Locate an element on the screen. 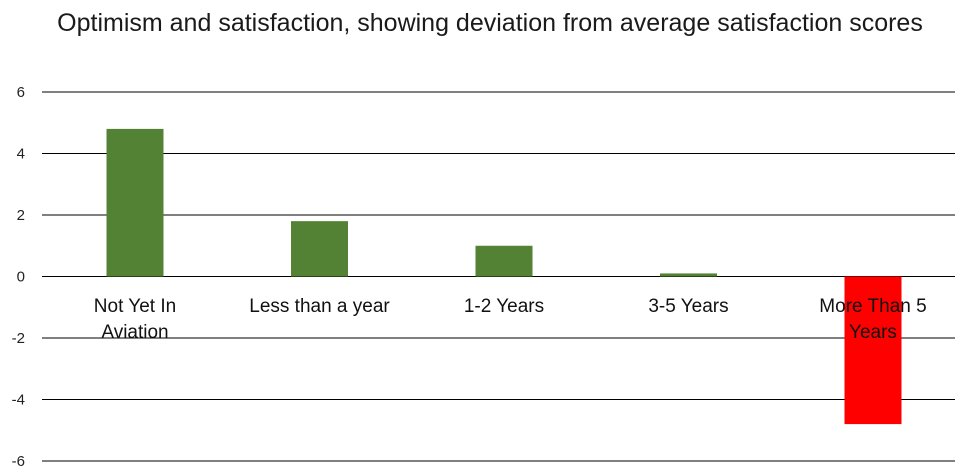  y-tick-label: 2 is located at coordinates (21, 215).